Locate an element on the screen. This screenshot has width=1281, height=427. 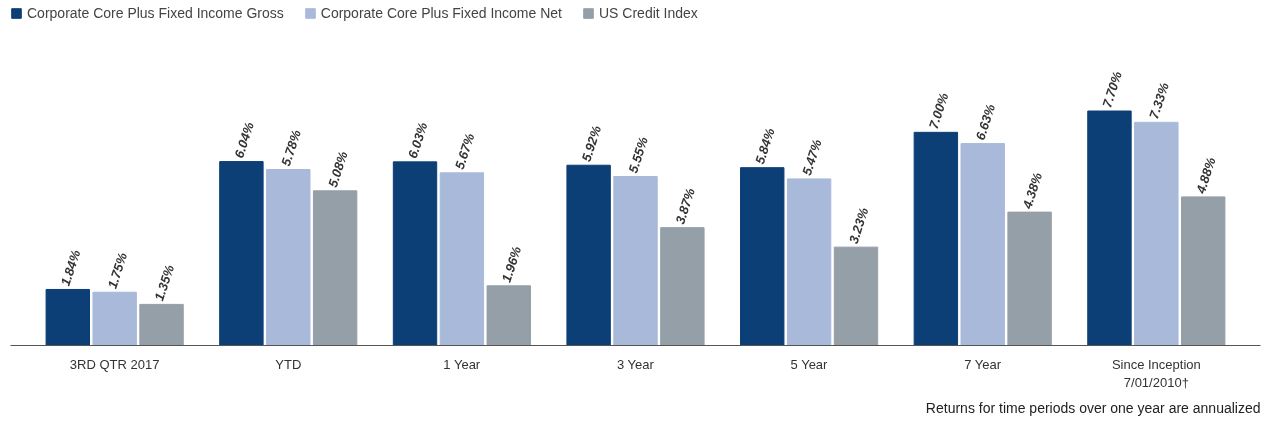
x-tick-label: YTD is located at coordinates (288, 364).